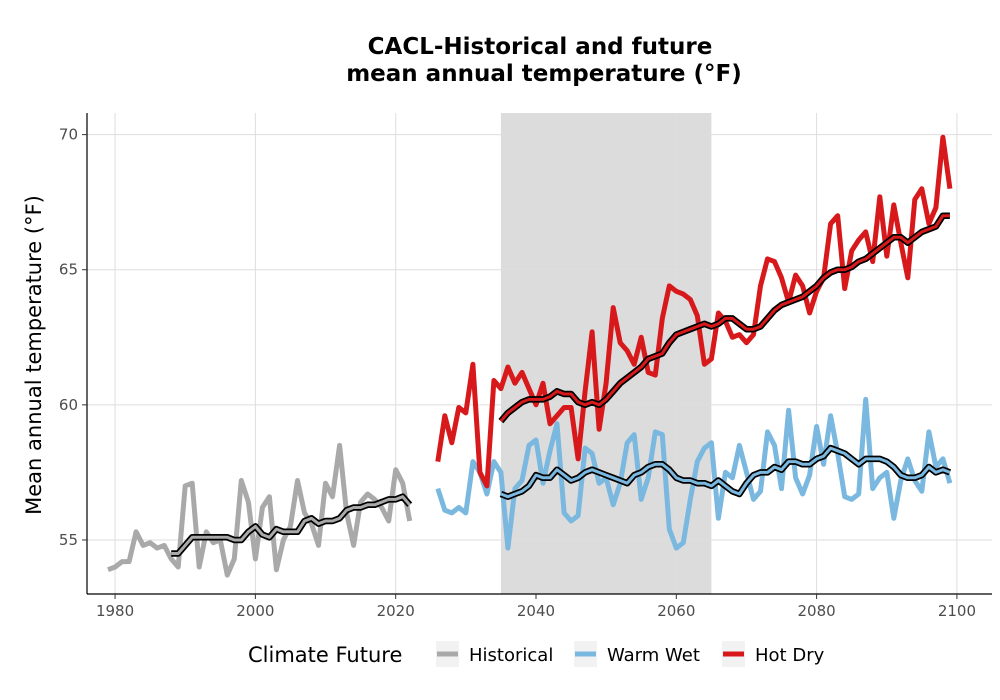 The image size is (1000, 700). Describe the element at coordinates (68, 135) in the screenshot. I see `y-tick-label: 70` at that location.